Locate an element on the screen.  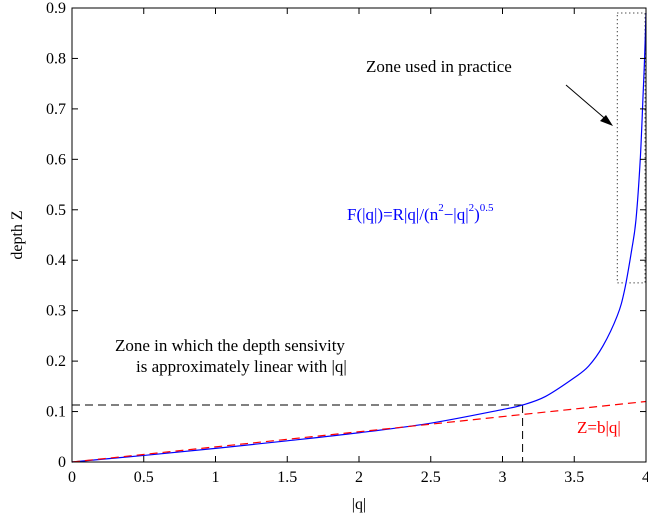
y-tick-label: 0.6 is located at coordinates (56, 159).